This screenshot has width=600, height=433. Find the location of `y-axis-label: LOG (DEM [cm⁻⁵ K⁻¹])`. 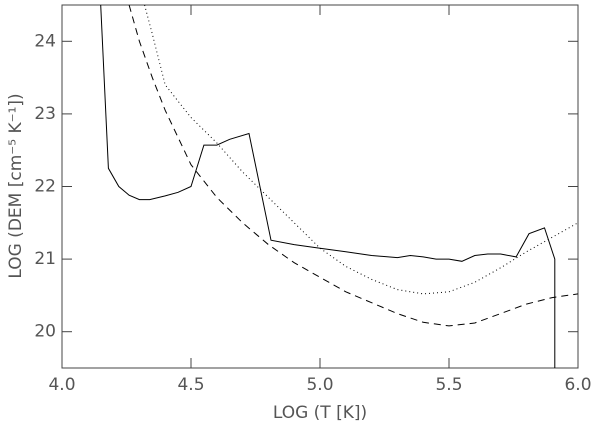

y-axis-label: LOG (DEM [cm⁻⁵ K⁻¹]) is located at coordinates (16, 185).